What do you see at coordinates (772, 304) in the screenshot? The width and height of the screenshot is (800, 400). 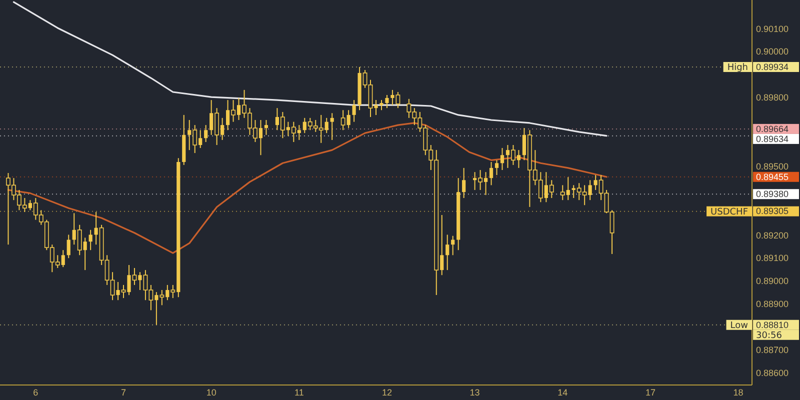 I see `y-tick-label: 0.88900` at bounding box center [772, 304].